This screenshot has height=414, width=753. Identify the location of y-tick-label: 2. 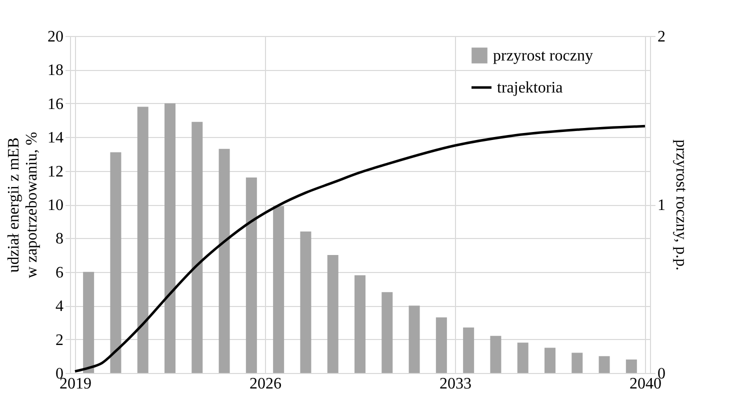
(60, 340).